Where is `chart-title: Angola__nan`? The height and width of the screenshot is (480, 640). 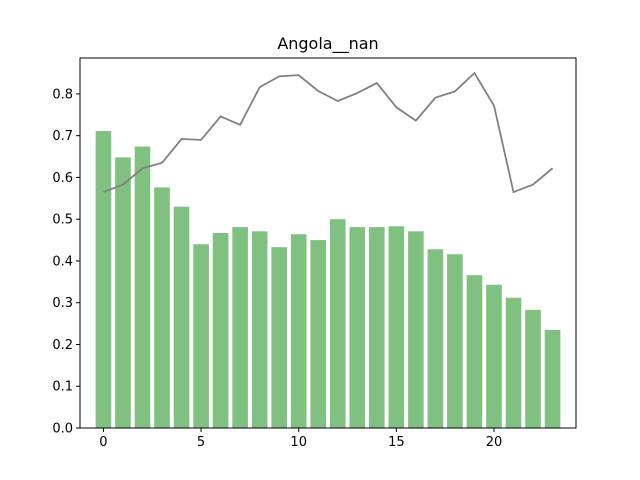
chart-title: Angola__nan is located at coordinates (327, 44).